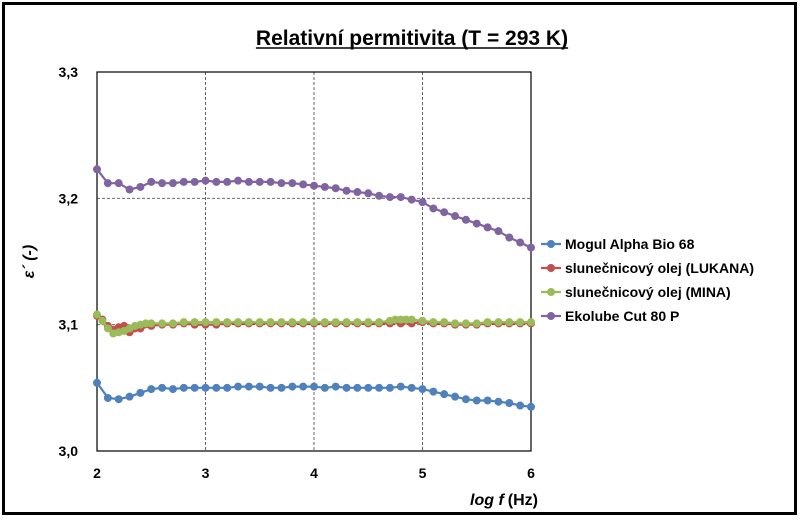 The image size is (805, 521). Describe the element at coordinates (531, 473) in the screenshot. I see `x-tick-label: 6` at that location.